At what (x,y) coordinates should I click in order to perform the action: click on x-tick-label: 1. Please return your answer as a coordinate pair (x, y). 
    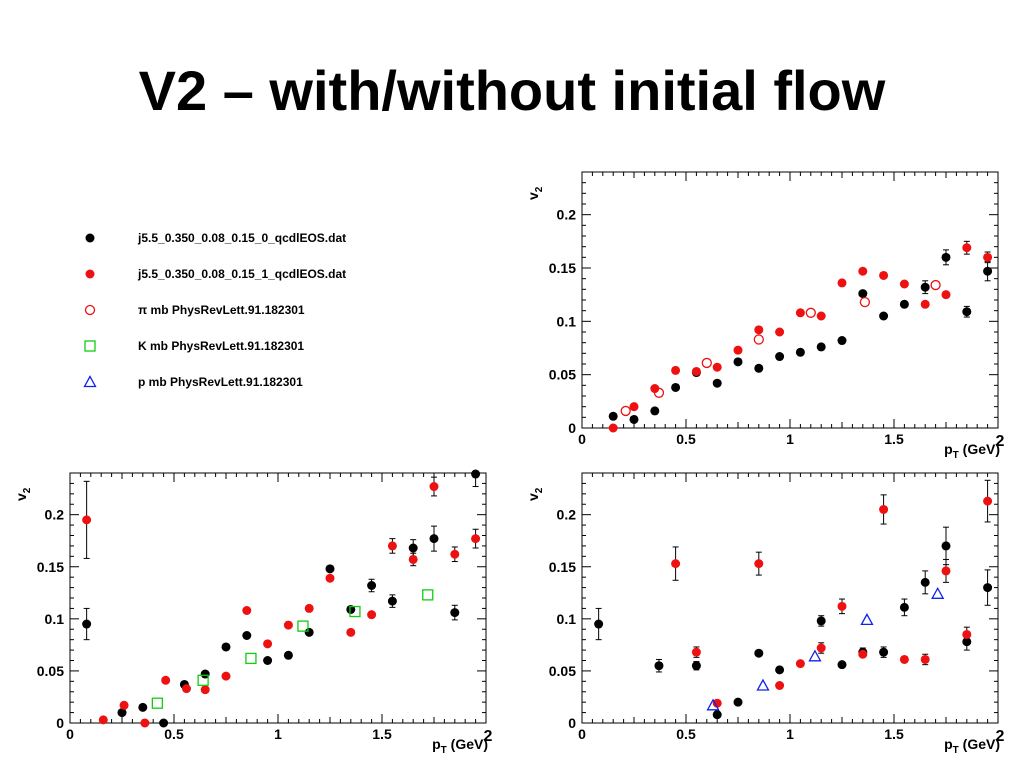
    Looking at the image, I should click on (790, 439).